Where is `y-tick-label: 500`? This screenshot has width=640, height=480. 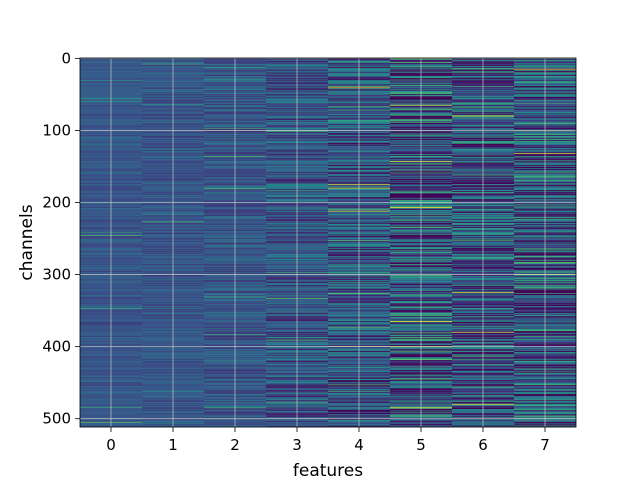 y-tick-label: 500 is located at coordinates (56, 419).